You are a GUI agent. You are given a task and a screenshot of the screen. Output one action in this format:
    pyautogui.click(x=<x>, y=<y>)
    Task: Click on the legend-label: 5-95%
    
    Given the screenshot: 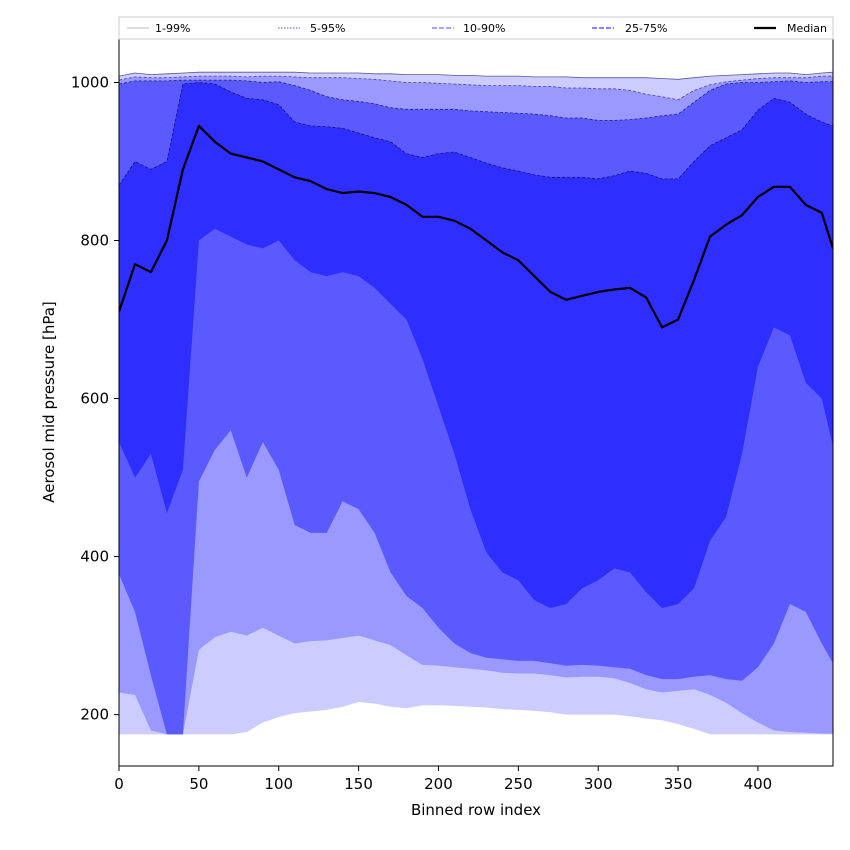 What is the action you would take?
    pyautogui.click(x=327, y=28)
    